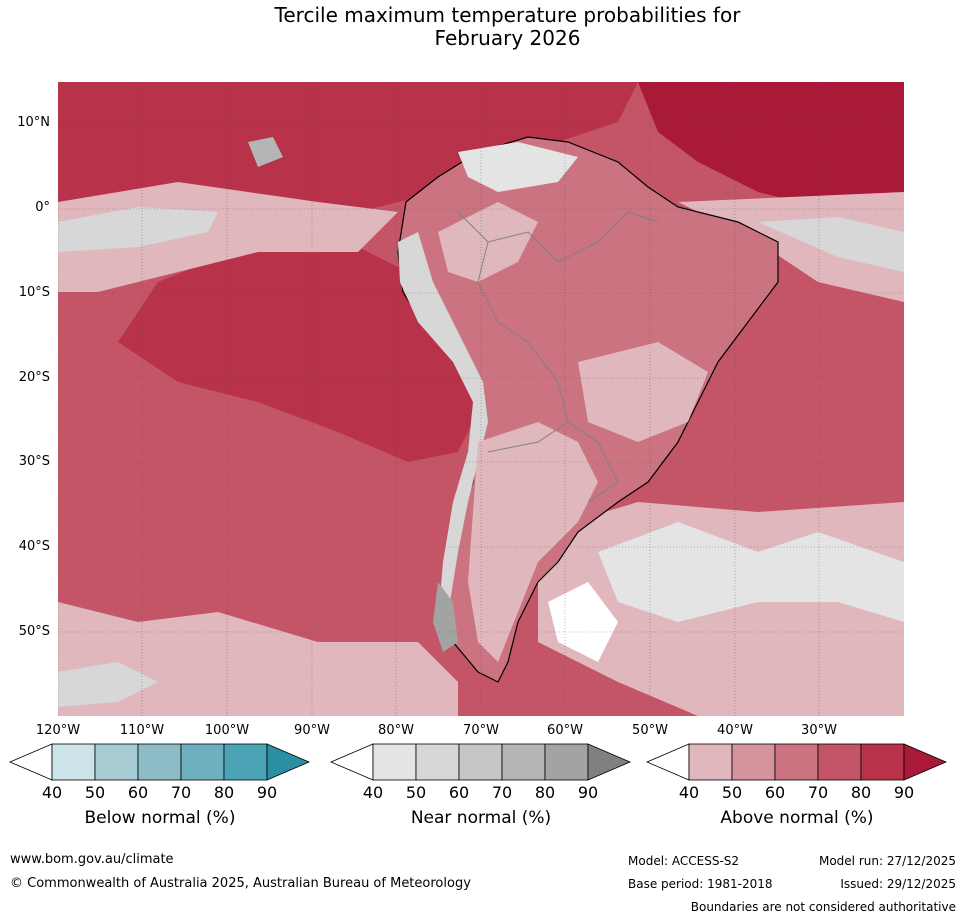 Image resolution: width=965 pixels, height=919 pixels. I want to click on lat-label-40s: 40°S, so click(34, 546).